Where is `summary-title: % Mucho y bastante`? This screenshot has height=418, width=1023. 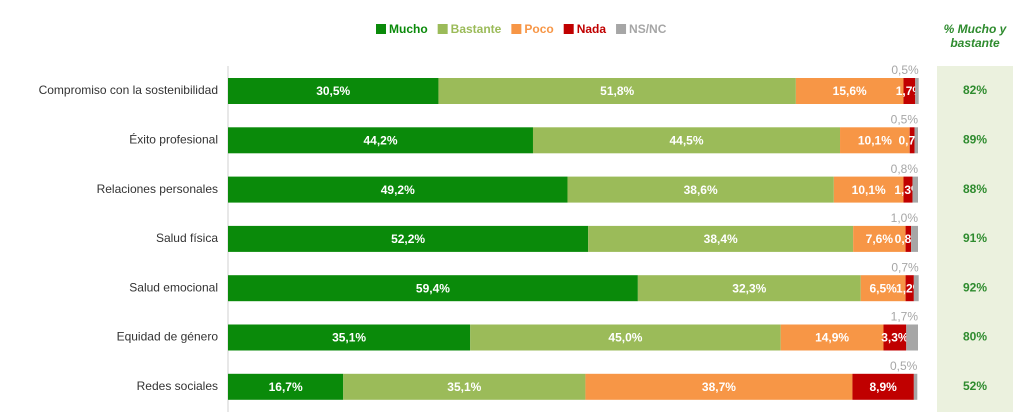
summary-title: % Mucho y bastante is located at coordinates (975, 36).